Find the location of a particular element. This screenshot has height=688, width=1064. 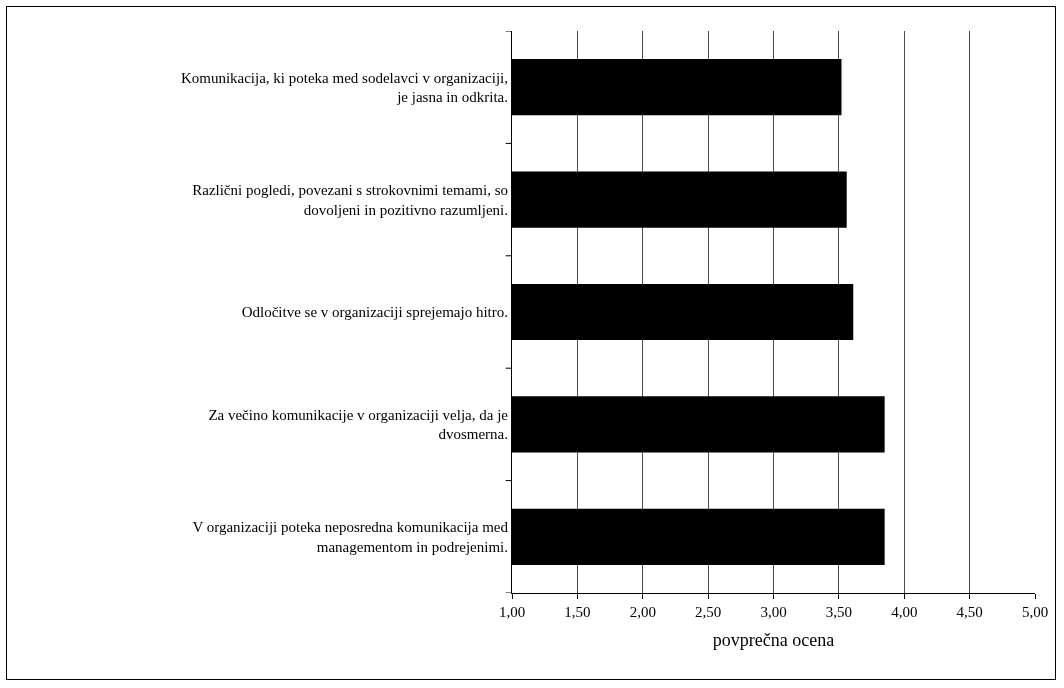

x-tick-label: 2,50 is located at coordinates (708, 612).